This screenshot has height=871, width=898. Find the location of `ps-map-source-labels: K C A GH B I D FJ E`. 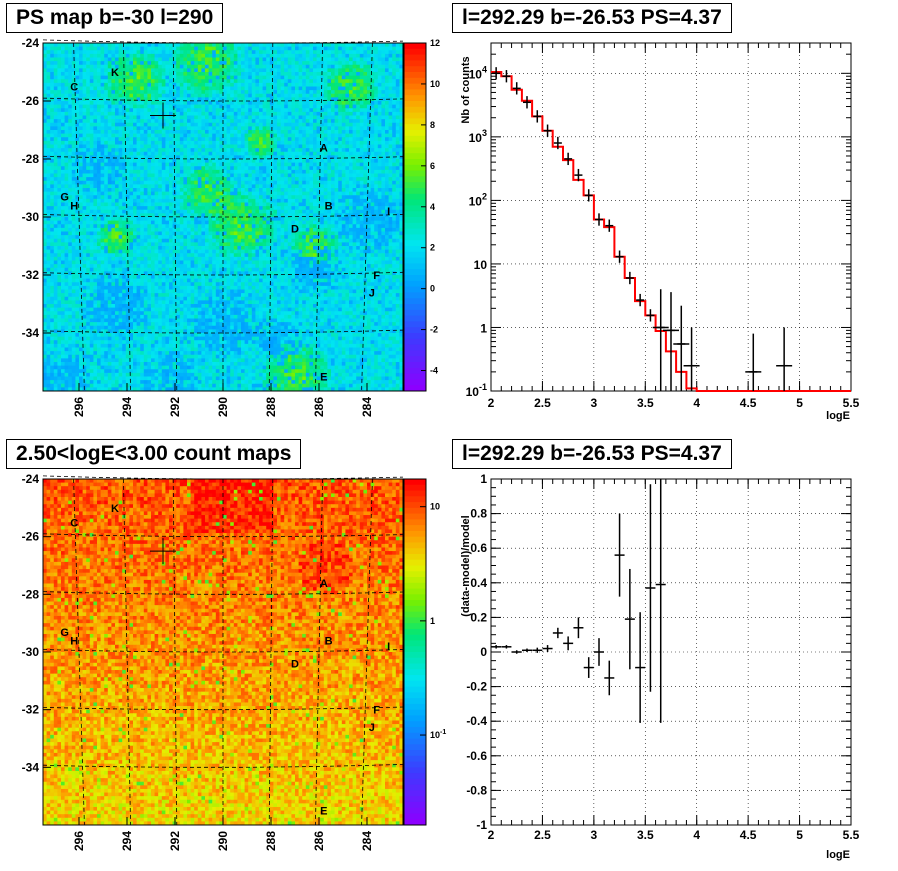

ps-map-source-labels: K C A GH B I D FJ E is located at coordinates (225, 225).